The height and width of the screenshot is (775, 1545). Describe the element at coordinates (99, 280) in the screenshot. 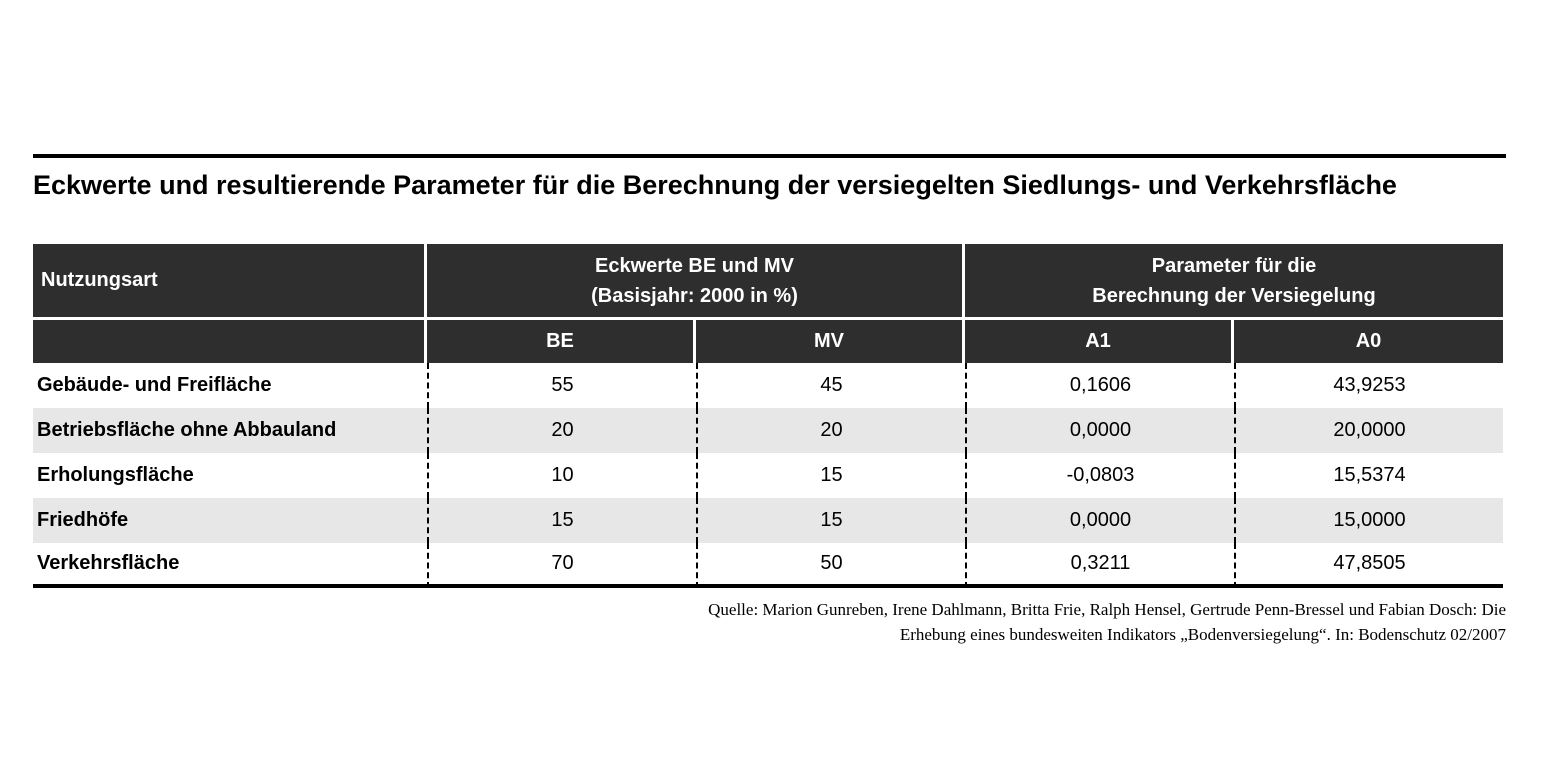

I see `column-header-nutzungsart-label: Nutzungsart` at that location.